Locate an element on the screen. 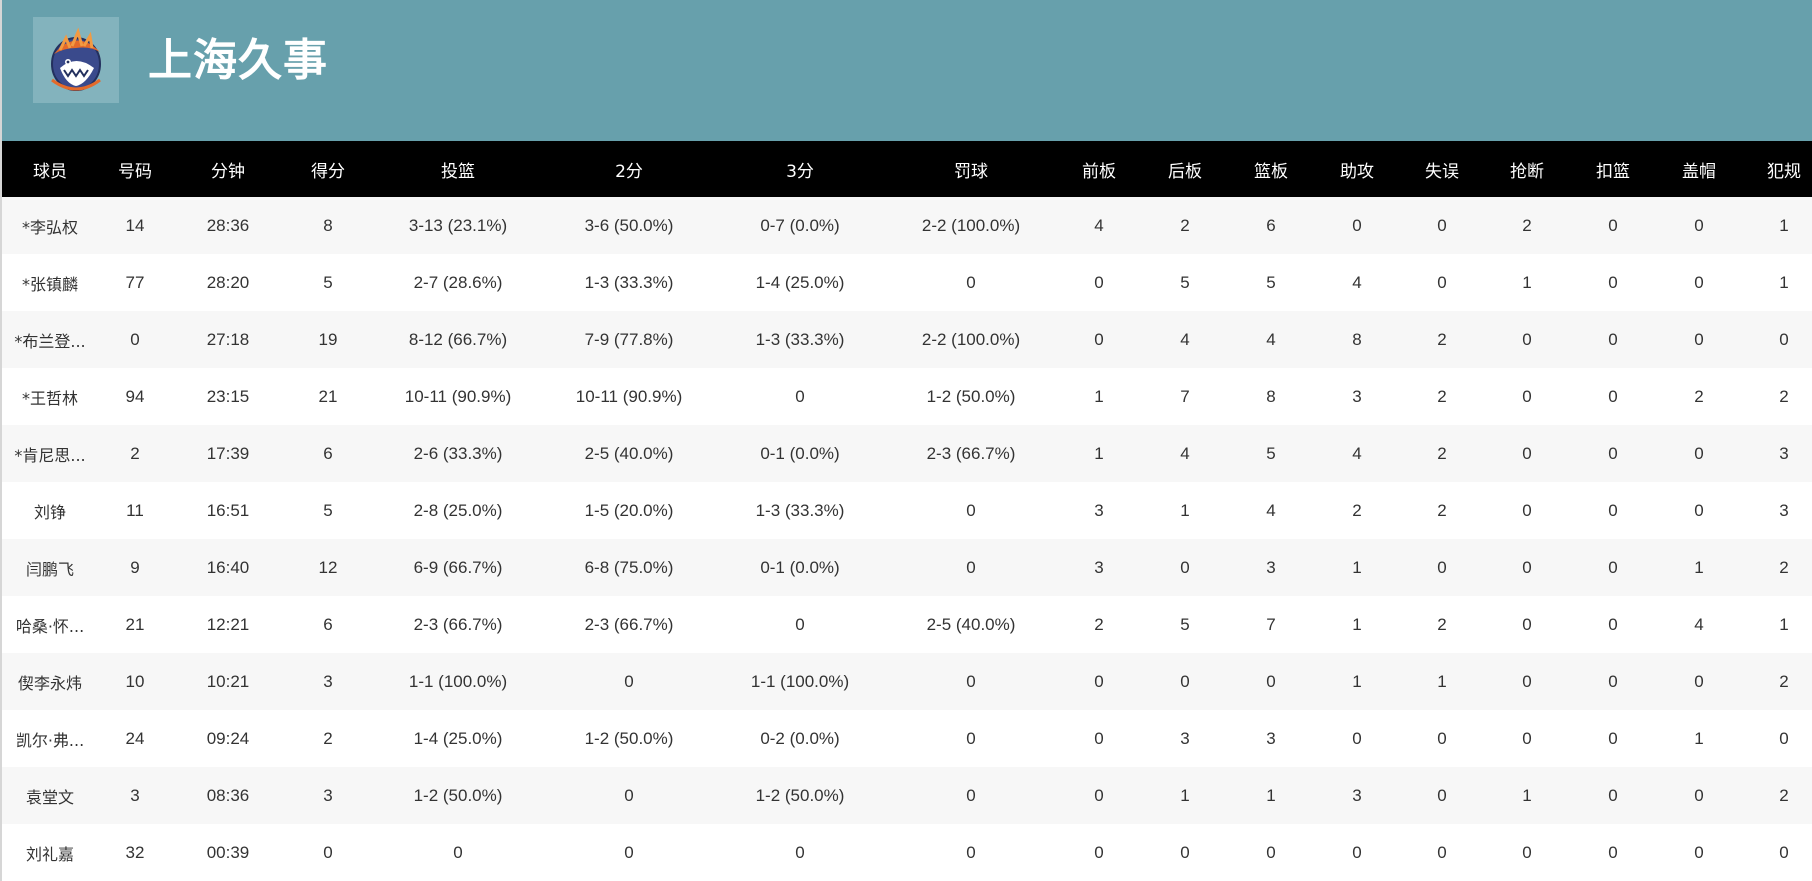  team-logo is located at coordinates (76, 60).